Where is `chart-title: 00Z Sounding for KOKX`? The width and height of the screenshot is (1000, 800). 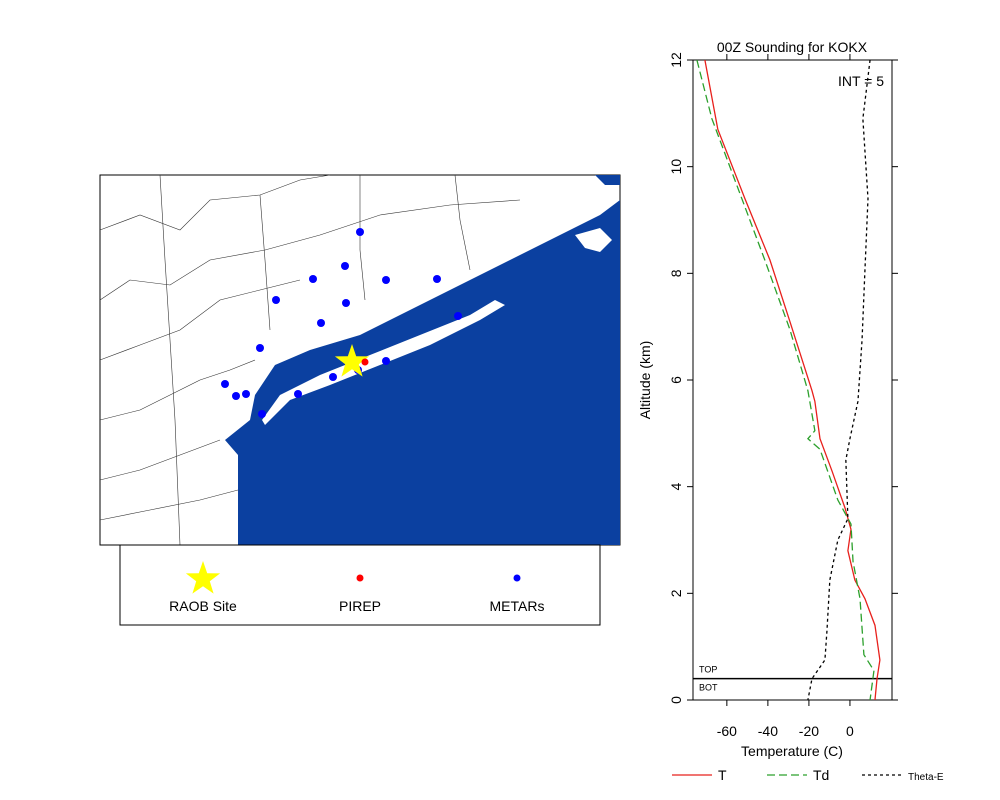
chart-title: 00Z Sounding for KOKX is located at coordinates (792, 47).